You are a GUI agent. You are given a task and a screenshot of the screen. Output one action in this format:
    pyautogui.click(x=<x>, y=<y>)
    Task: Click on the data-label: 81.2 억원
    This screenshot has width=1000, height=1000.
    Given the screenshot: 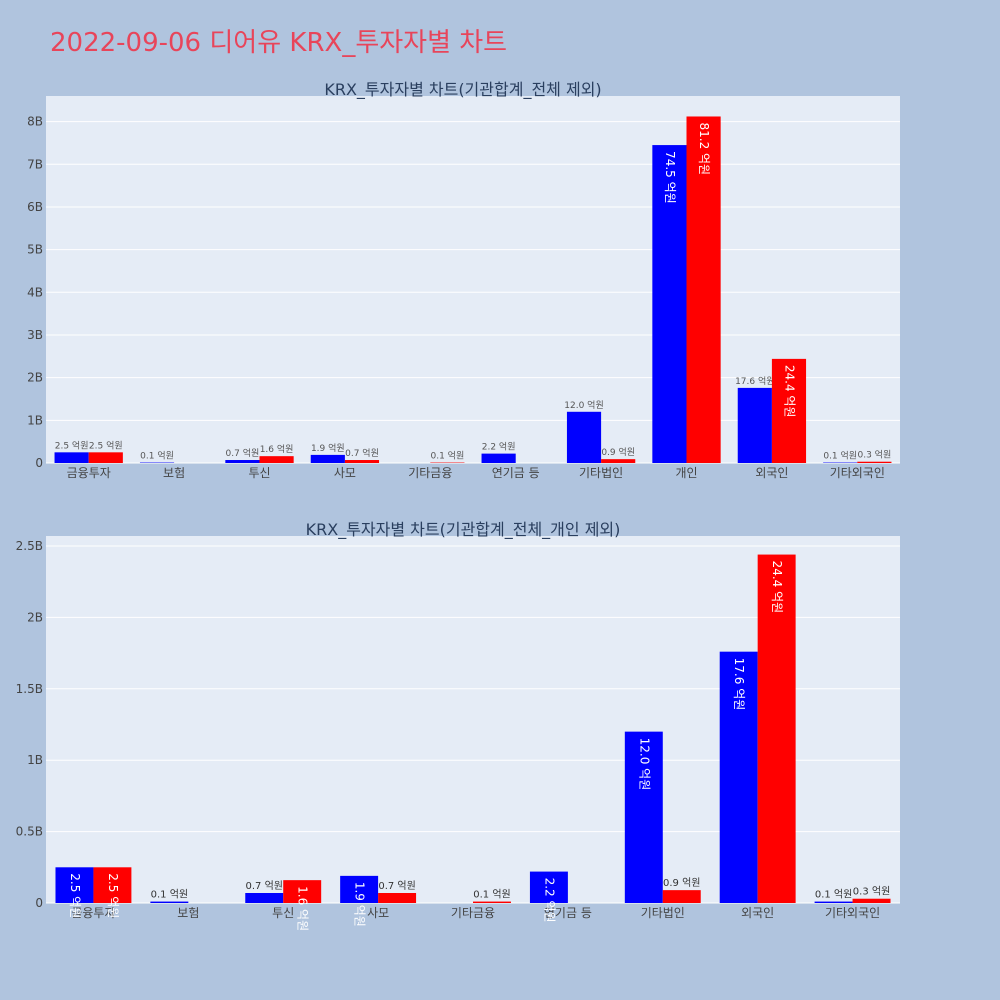 What is the action you would take?
    pyautogui.click(x=704, y=148)
    